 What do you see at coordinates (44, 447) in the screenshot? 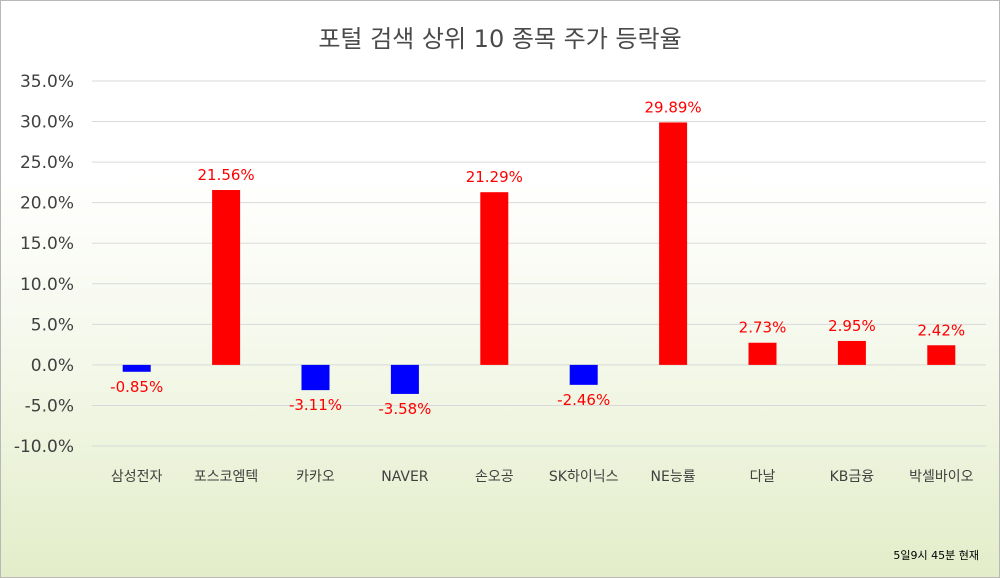
I see `y-tick-label: -10.0%` at bounding box center [44, 447].